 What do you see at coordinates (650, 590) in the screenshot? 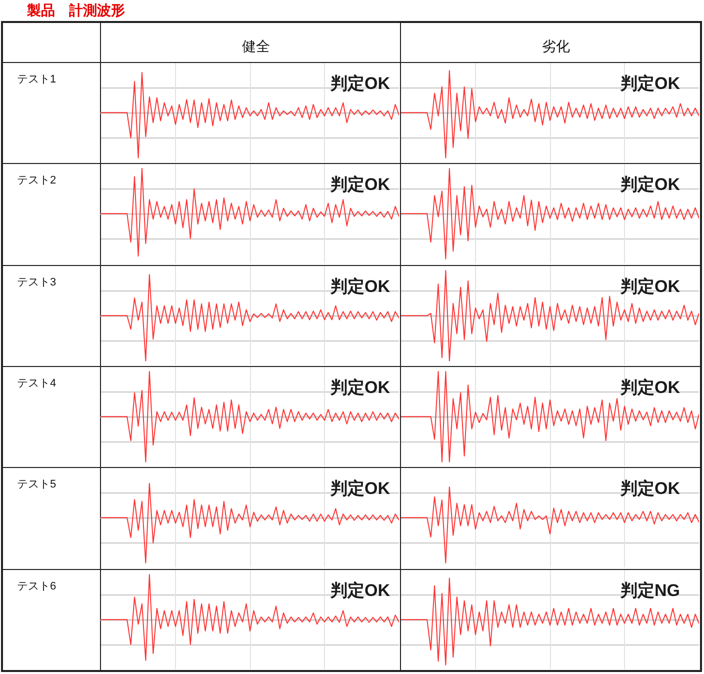
I see `annotation: 判定NG` at bounding box center [650, 590].